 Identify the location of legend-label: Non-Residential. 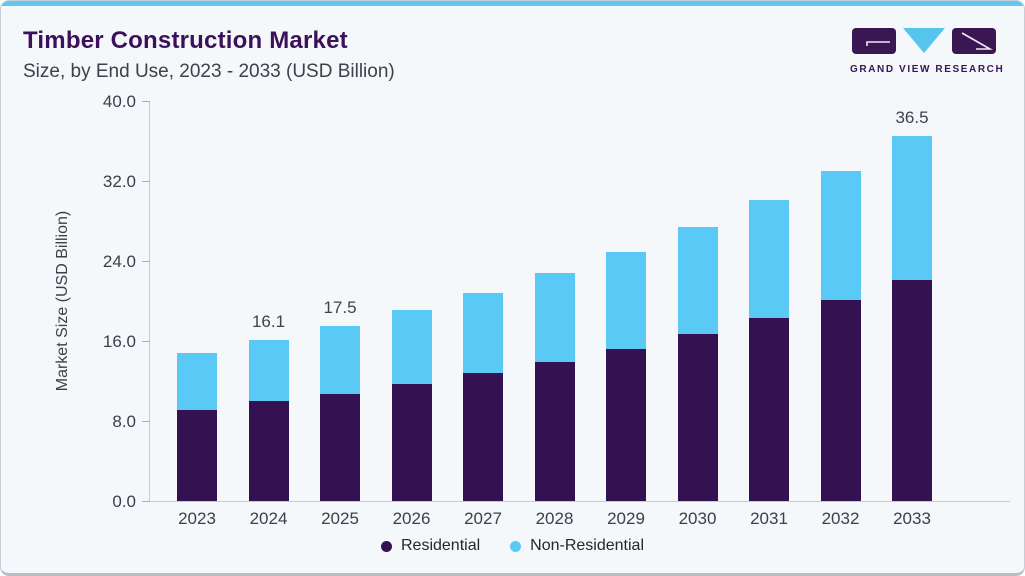
(587, 545).